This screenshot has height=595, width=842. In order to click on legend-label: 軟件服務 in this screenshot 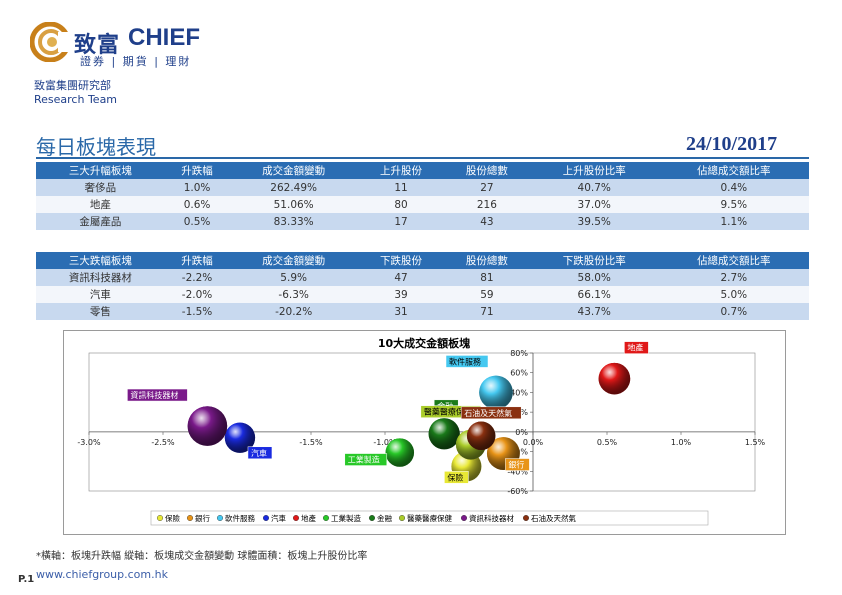, I will do `click(240, 518)`.